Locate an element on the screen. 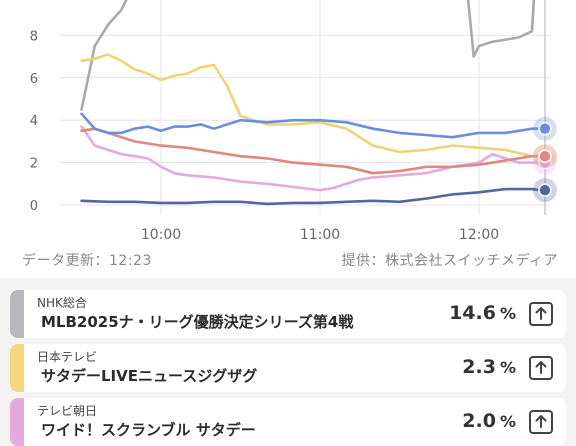 Image resolution: width=576 pixels, height=446 pixels. y-tick-label: 6 is located at coordinates (34, 79).